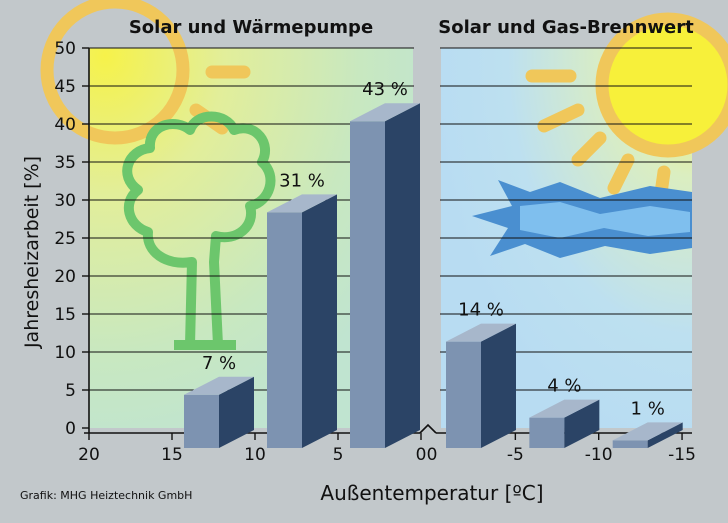  Describe the element at coordinates (566, 27) in the screenshot. I see `chart-title-right: Solar und Gas-Brennwert` at that location.